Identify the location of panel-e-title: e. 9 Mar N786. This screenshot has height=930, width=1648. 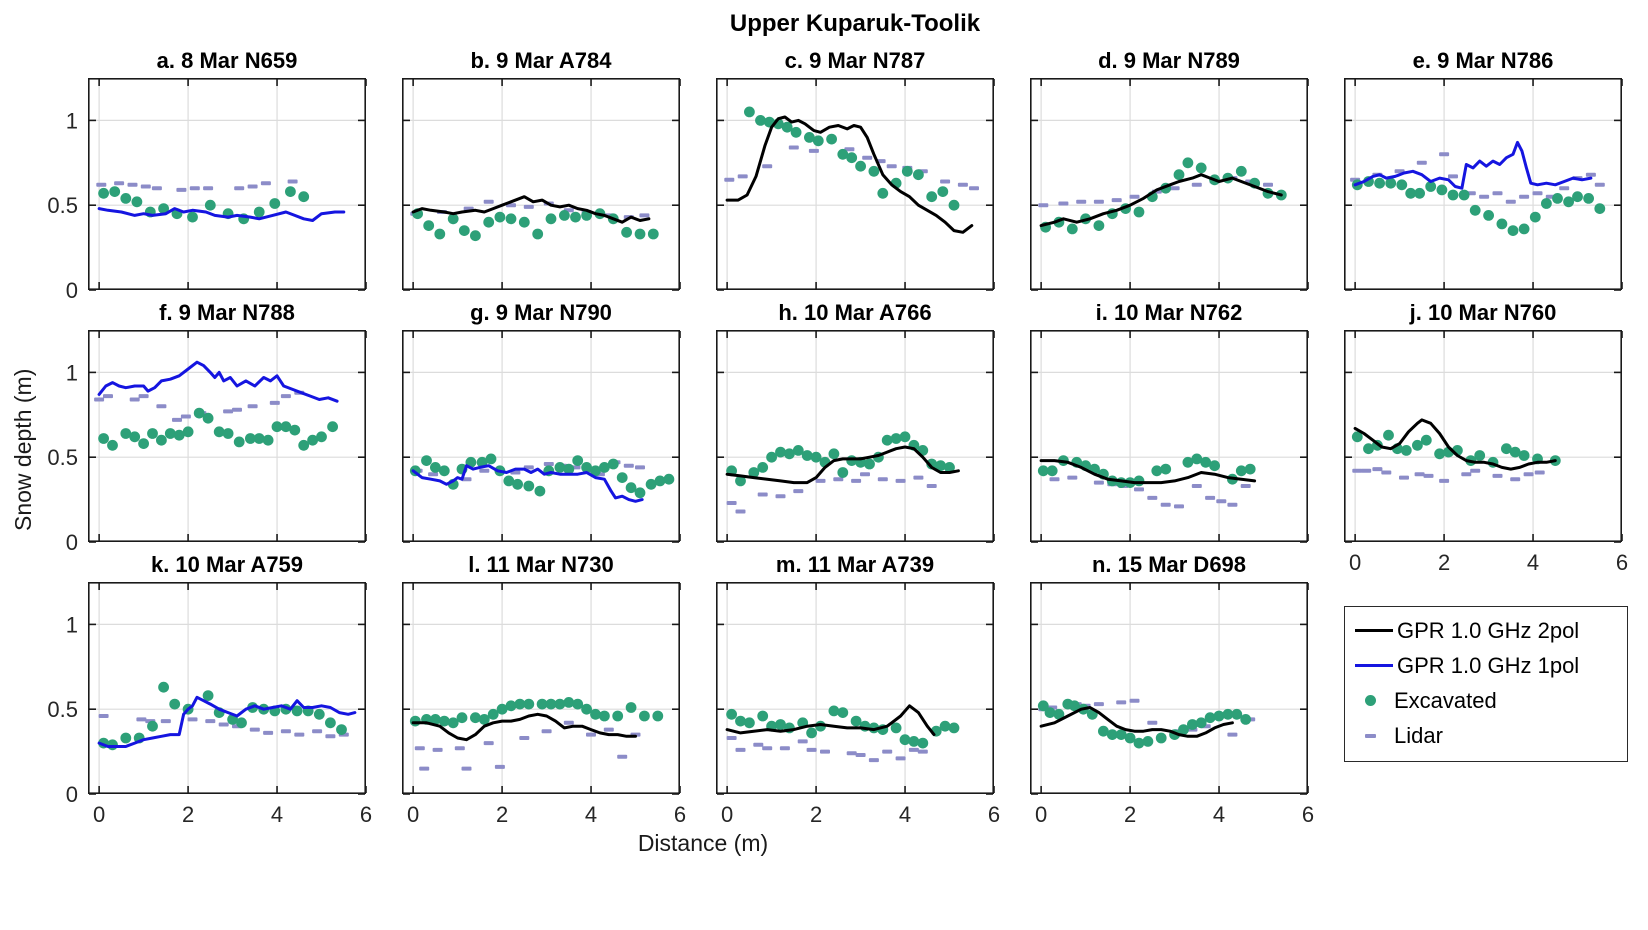
(1483, 60).